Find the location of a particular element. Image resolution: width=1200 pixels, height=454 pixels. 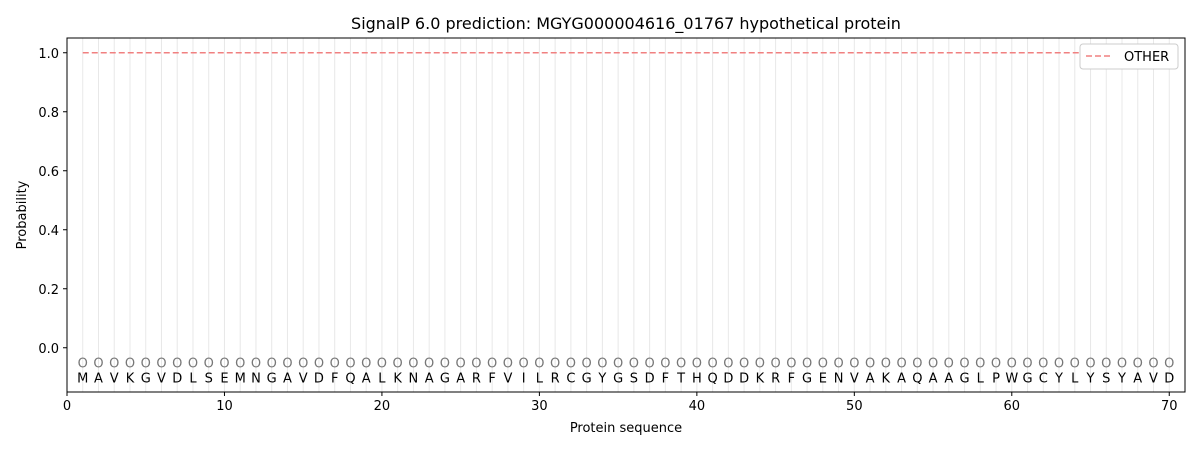

x-tick-label: 20 is located at coordinates (382, 406).